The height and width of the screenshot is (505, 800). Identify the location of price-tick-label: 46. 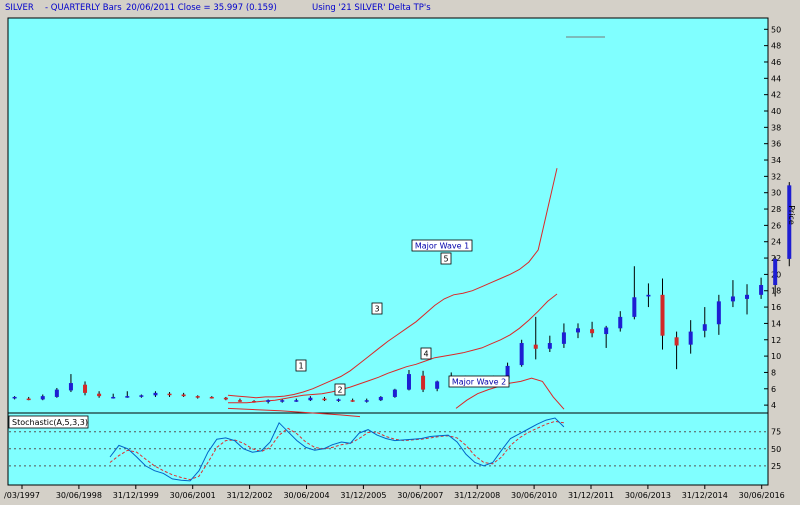
(776, 62).